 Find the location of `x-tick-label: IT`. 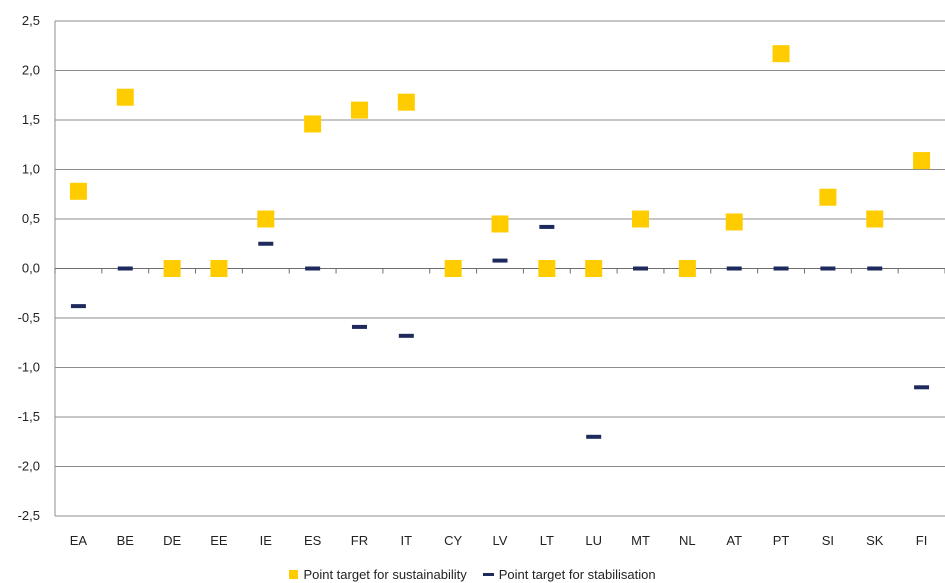

x-tick-label: IT is located at coordinates (407, 540).